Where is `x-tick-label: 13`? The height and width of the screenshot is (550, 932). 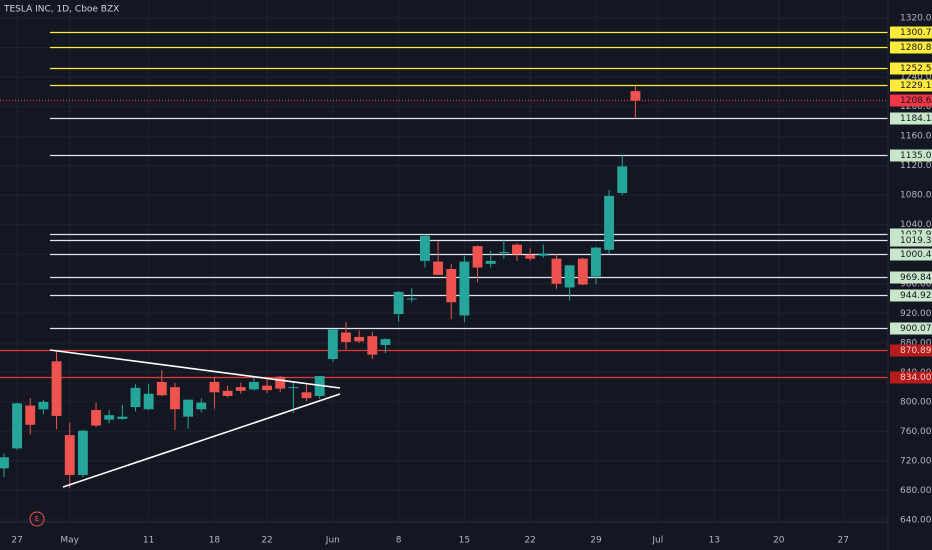
x-tick-label: 13 is located at coordinates (714, 541).